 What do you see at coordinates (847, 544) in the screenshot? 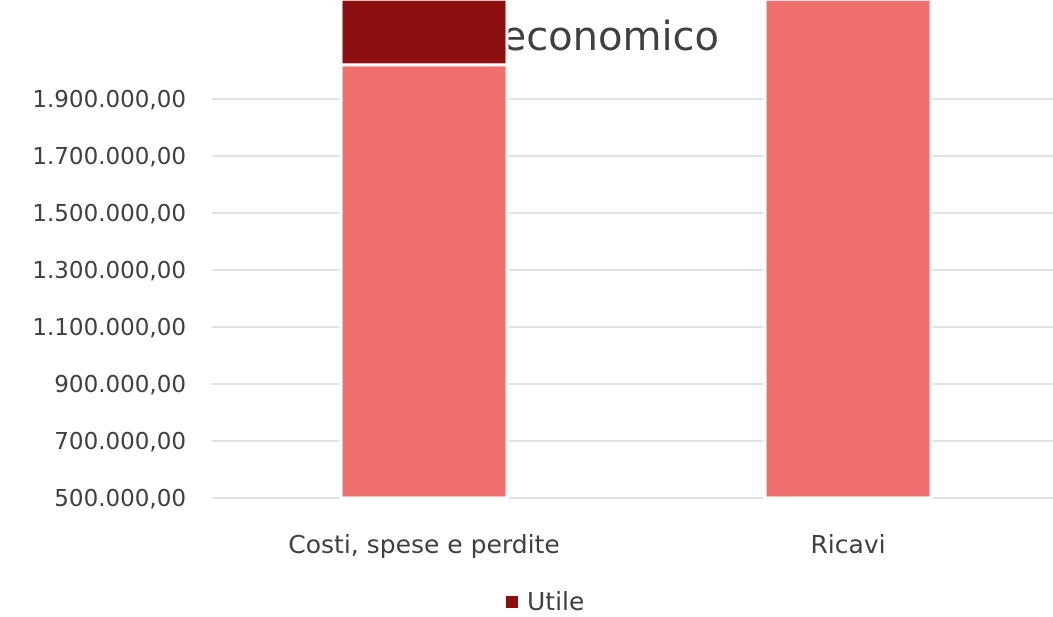
I see `x-category-label: Ricavi` at bounding box center [847, 544].